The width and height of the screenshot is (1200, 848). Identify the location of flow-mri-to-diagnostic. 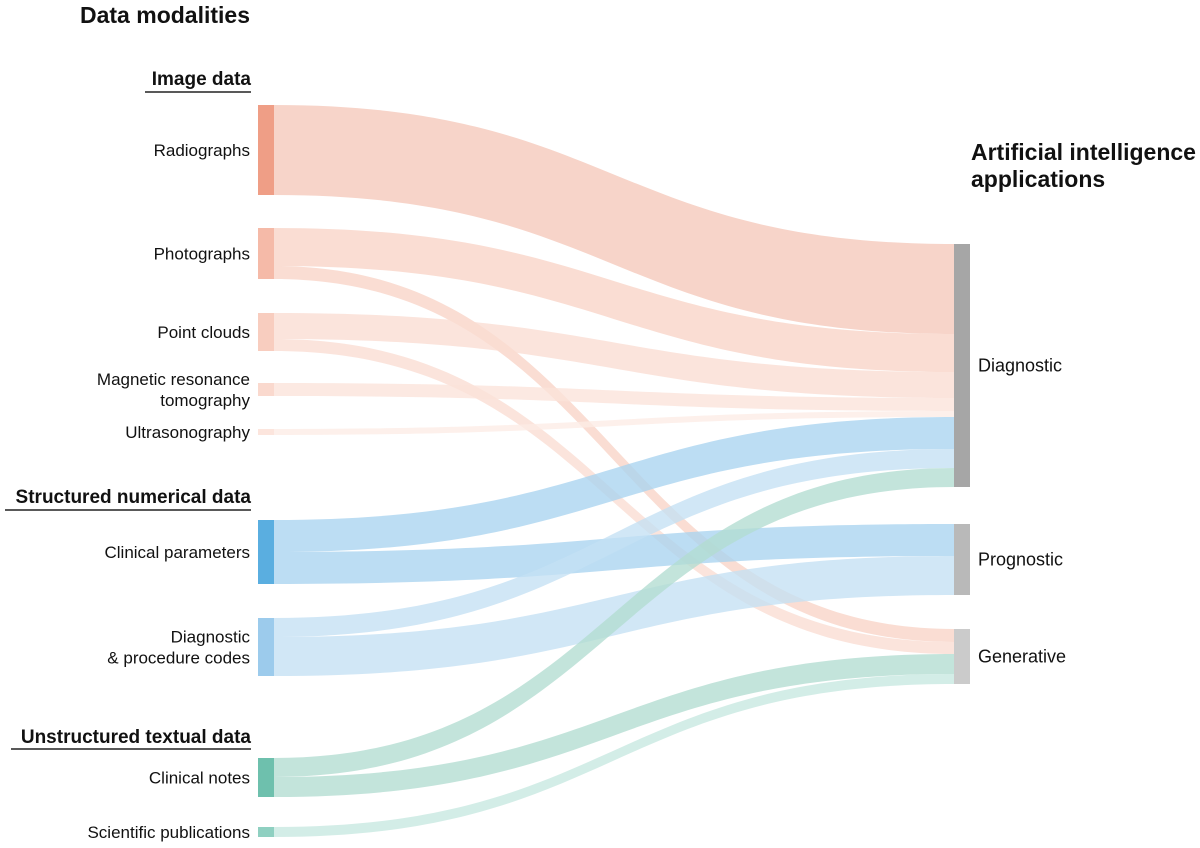
(614, 397).